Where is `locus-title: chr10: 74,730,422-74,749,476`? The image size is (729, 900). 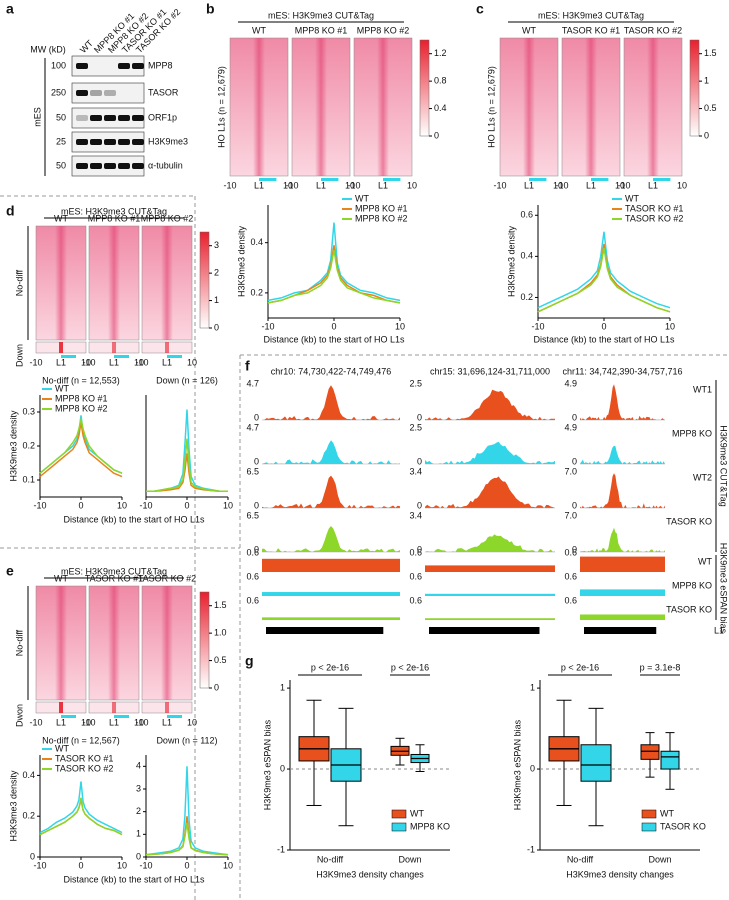 locus-title: chr10: 74,730,422-74,749,476 is located at coordinates (331, 371).